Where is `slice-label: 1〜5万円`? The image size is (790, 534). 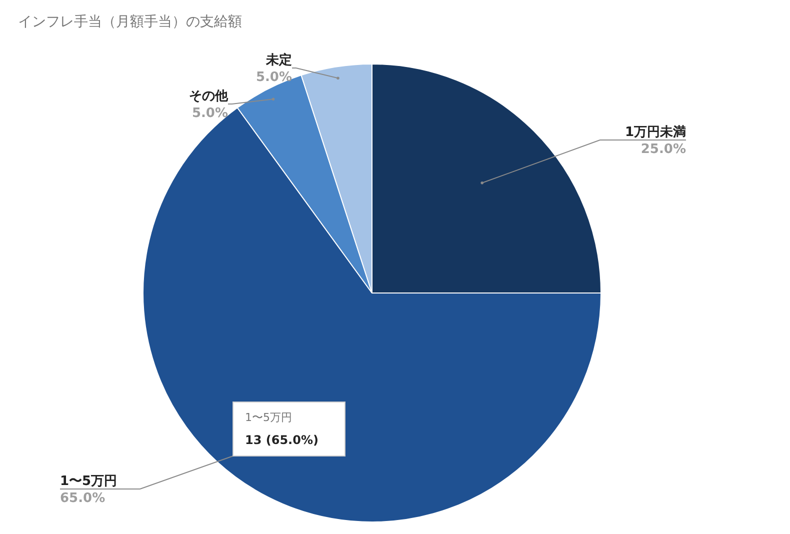
slice-label: 1〜5万円 is located at coordinates (89, 481).